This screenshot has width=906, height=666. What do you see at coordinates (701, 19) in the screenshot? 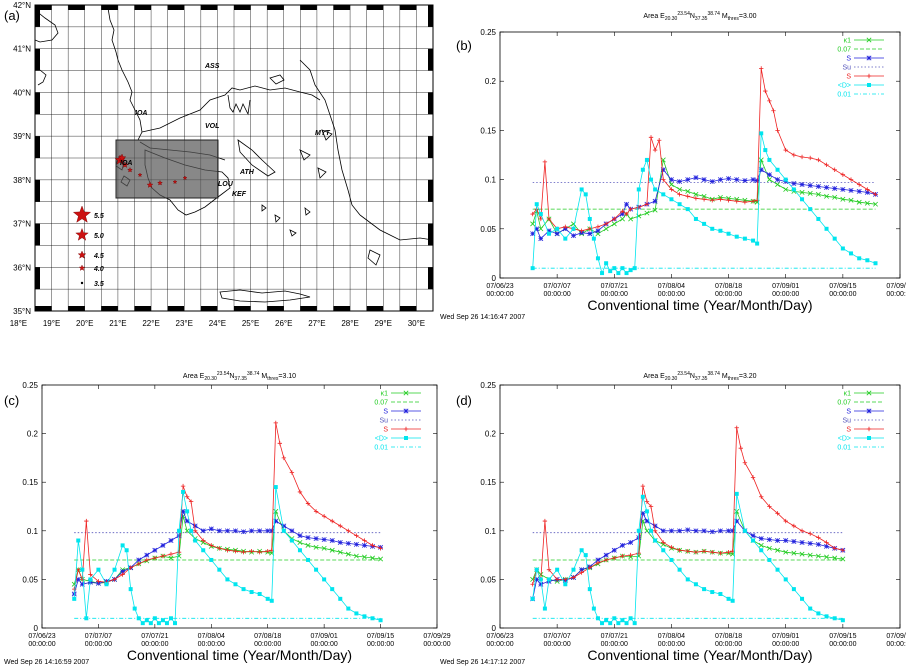
I see `title-sub: 37.35` at bounding box center [701, 19].